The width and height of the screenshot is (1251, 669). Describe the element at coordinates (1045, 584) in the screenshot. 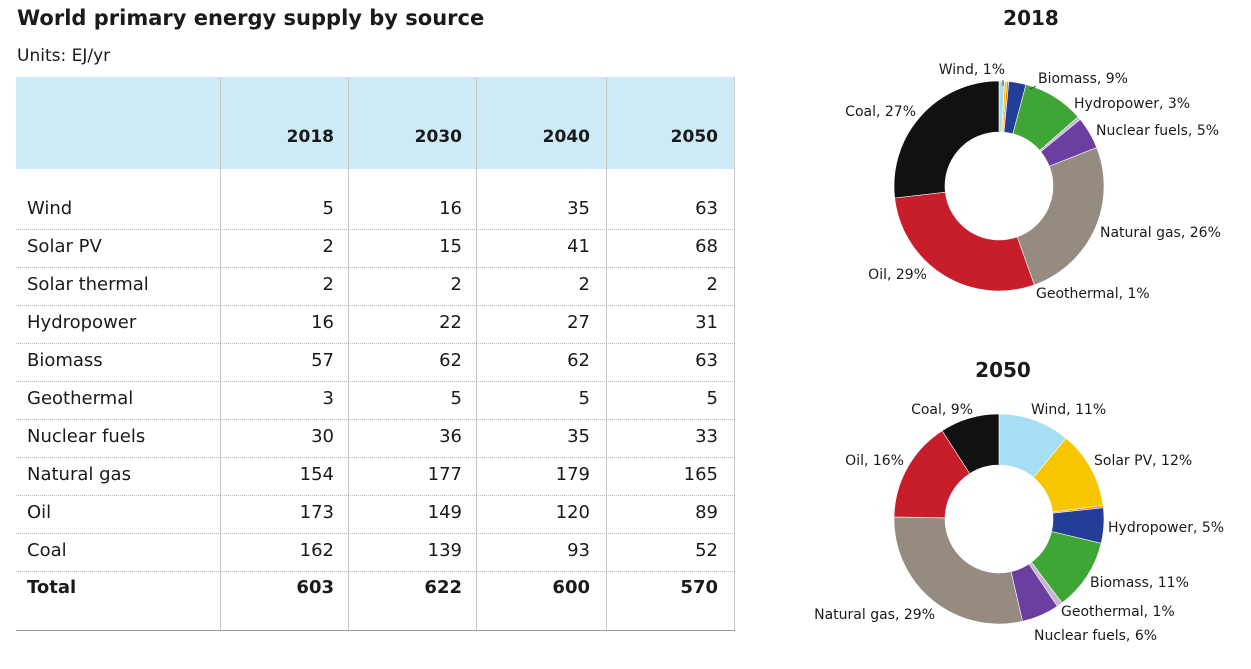

I see `slice-geothermal` at that location.